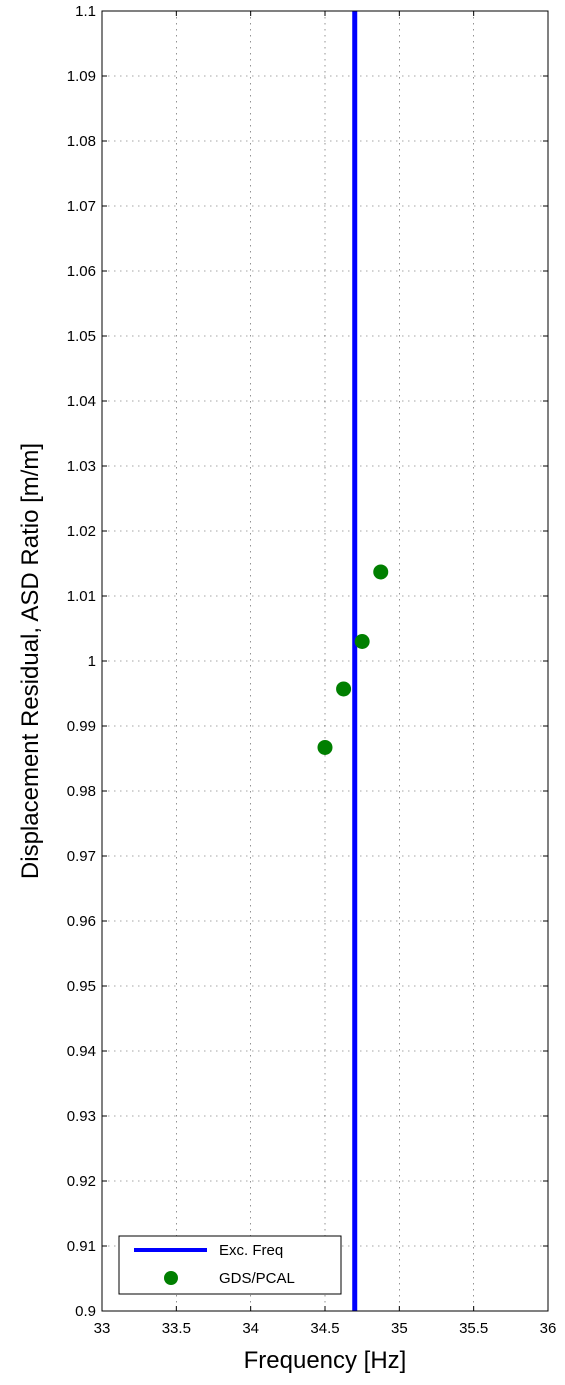  I want to click on y-tick-label: 0.94, so click(81, 1051).